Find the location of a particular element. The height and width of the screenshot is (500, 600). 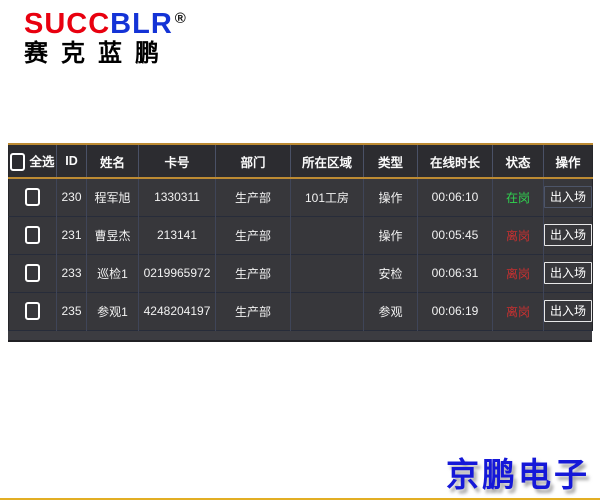

table-header-row: 全选 ID 姓名 卡号 部门 所在区域 类型 在线时长 状态 操作 is located at coordinates (300, 161).